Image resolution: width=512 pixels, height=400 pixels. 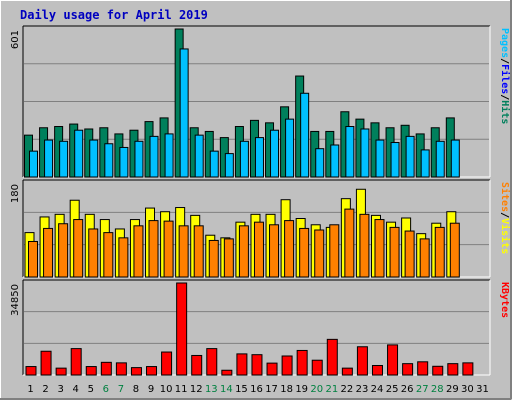 I want to click on day-label: 12, so click(x=196, y=389).